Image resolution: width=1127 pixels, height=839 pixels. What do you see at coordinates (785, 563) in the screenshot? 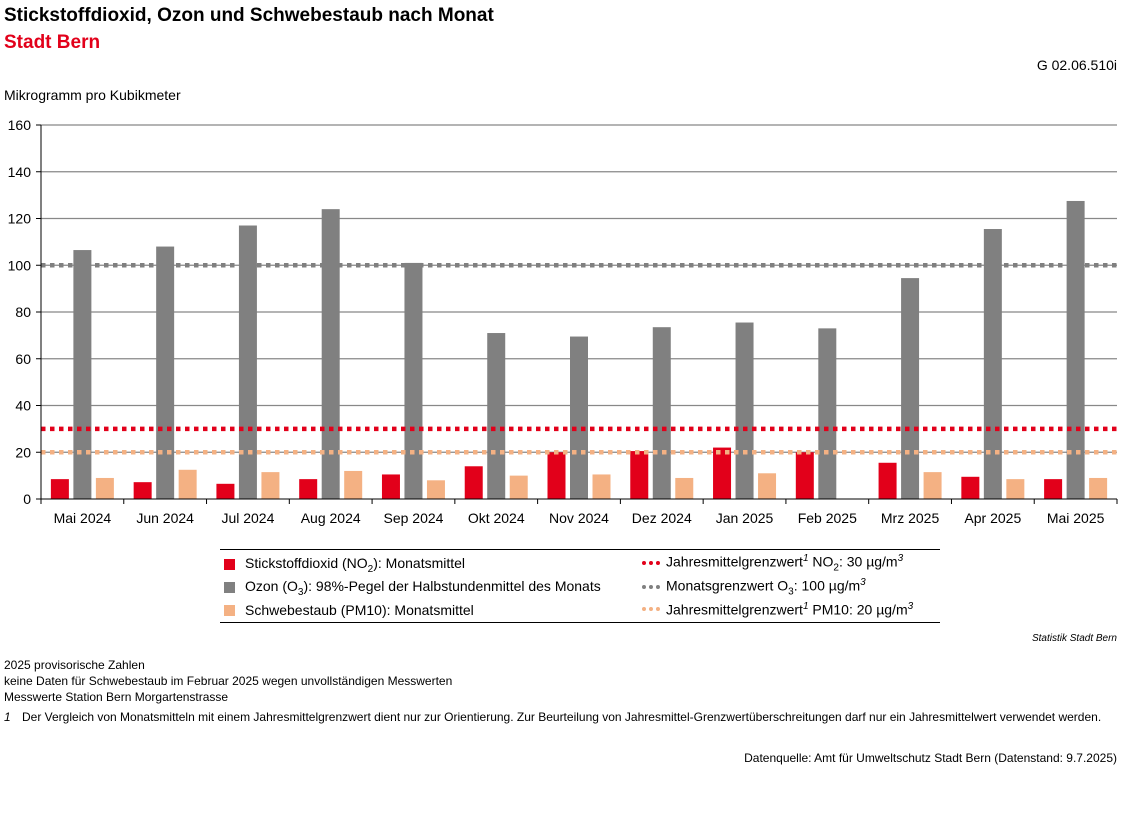
I see `legend-label-no2-limit: Jahresmittelgrenzwert1 NO2: 30 µg/m3` at bounding box center [785, 563].